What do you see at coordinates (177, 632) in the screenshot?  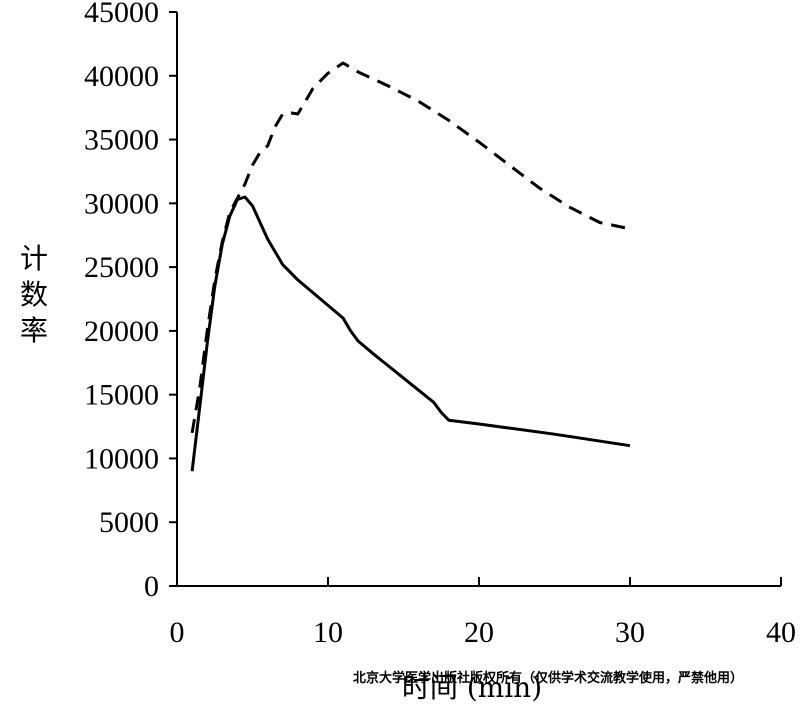 I see `x-tick-label: 0` at bounding box center [177, 632].